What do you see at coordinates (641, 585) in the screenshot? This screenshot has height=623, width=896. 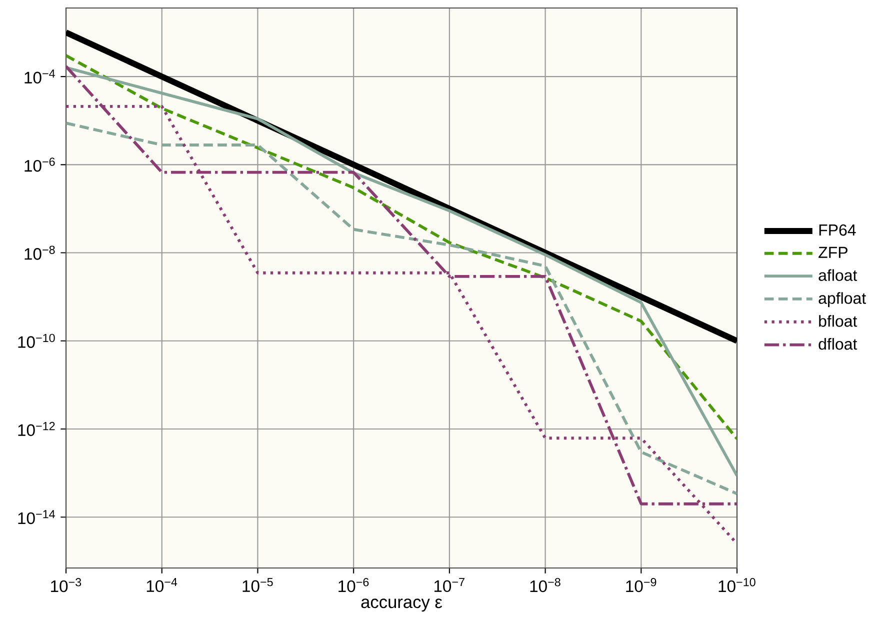 I see `x-tick-label: 10$^{−9}$` at bounding box center [641, 585].